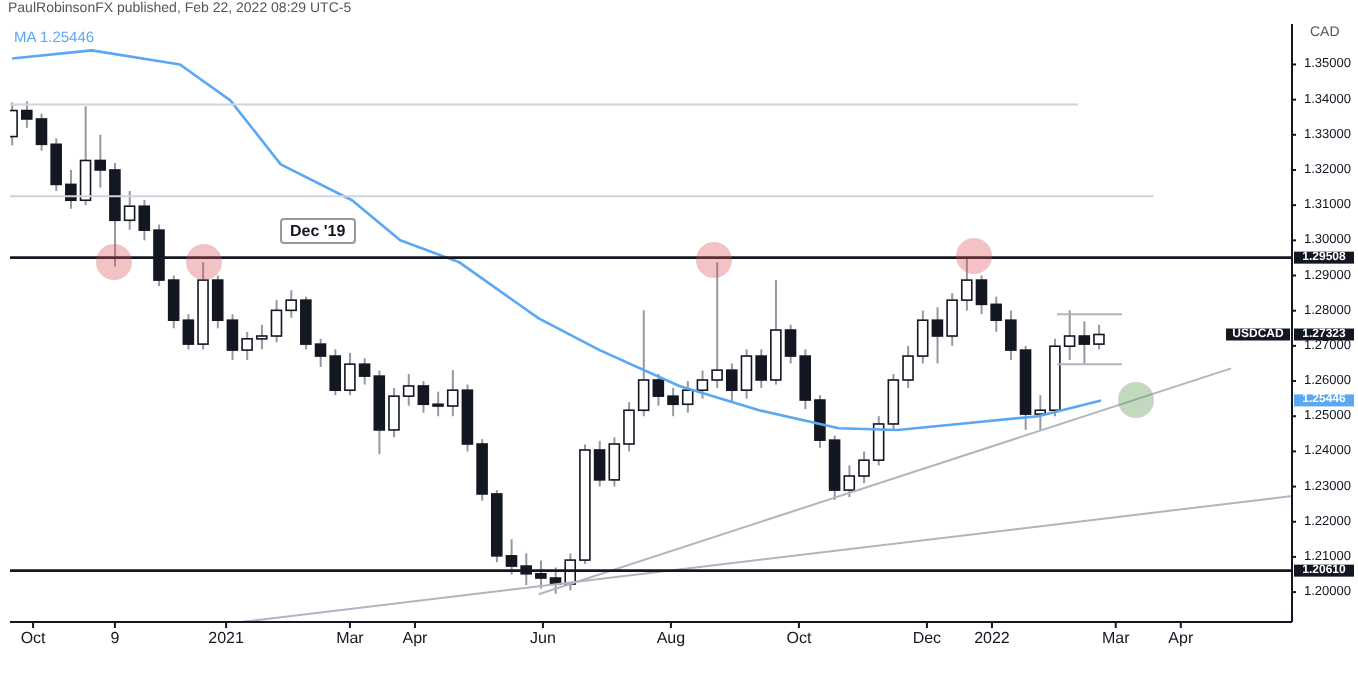 The image size is (1358, 674). What do you see at coordinates (992, 638) in the screenshot?
I see `x-tick-label: 2022` at bounding box center [992, 638].